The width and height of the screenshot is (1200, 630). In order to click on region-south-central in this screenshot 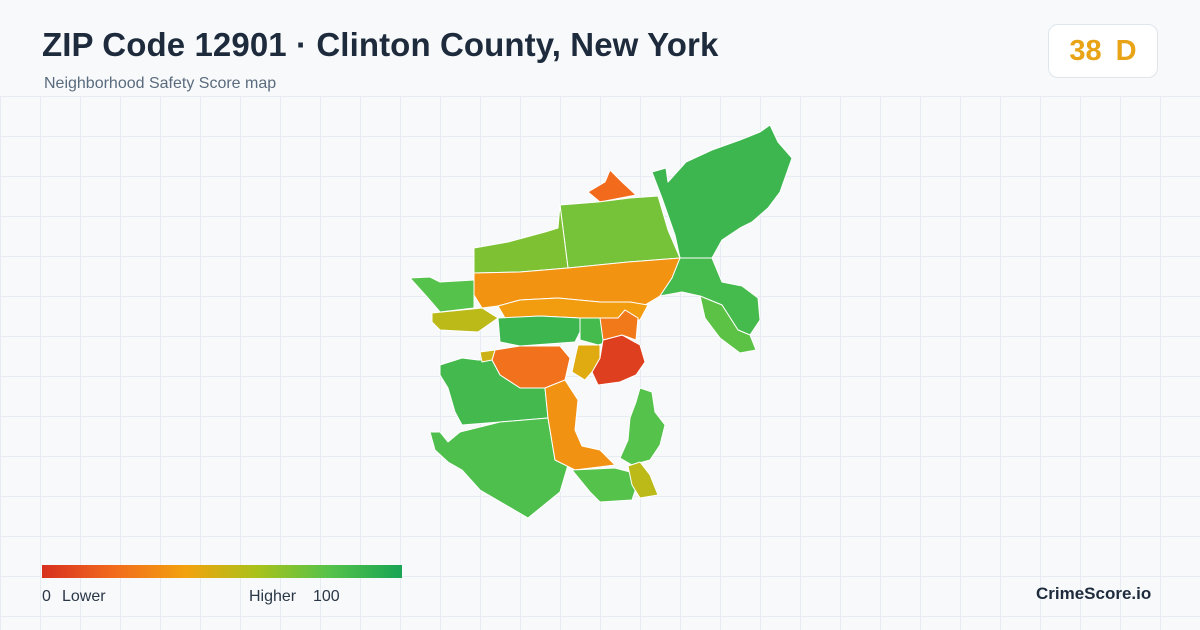, I will do `click(499, 468)`.